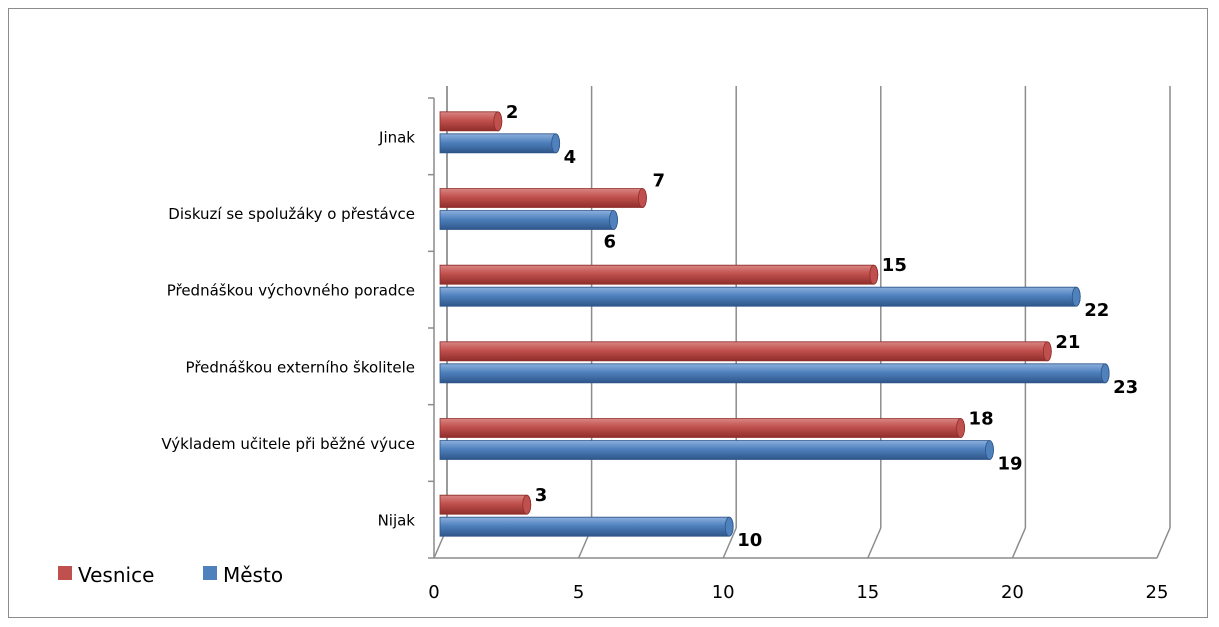 The image size is (1219, 627). What do you see at coordinates (1067, 342) in the screenshot?
I see `data-label: 21` at bounding box center [1067, 342].